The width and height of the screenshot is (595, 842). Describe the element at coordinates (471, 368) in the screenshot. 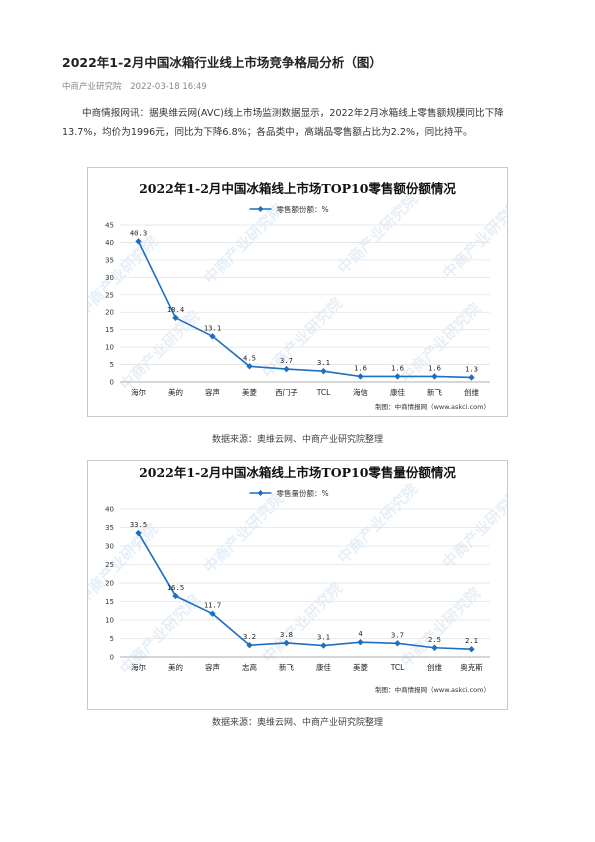

I see `chart-sales-value-data-label: 1.3` at that location.